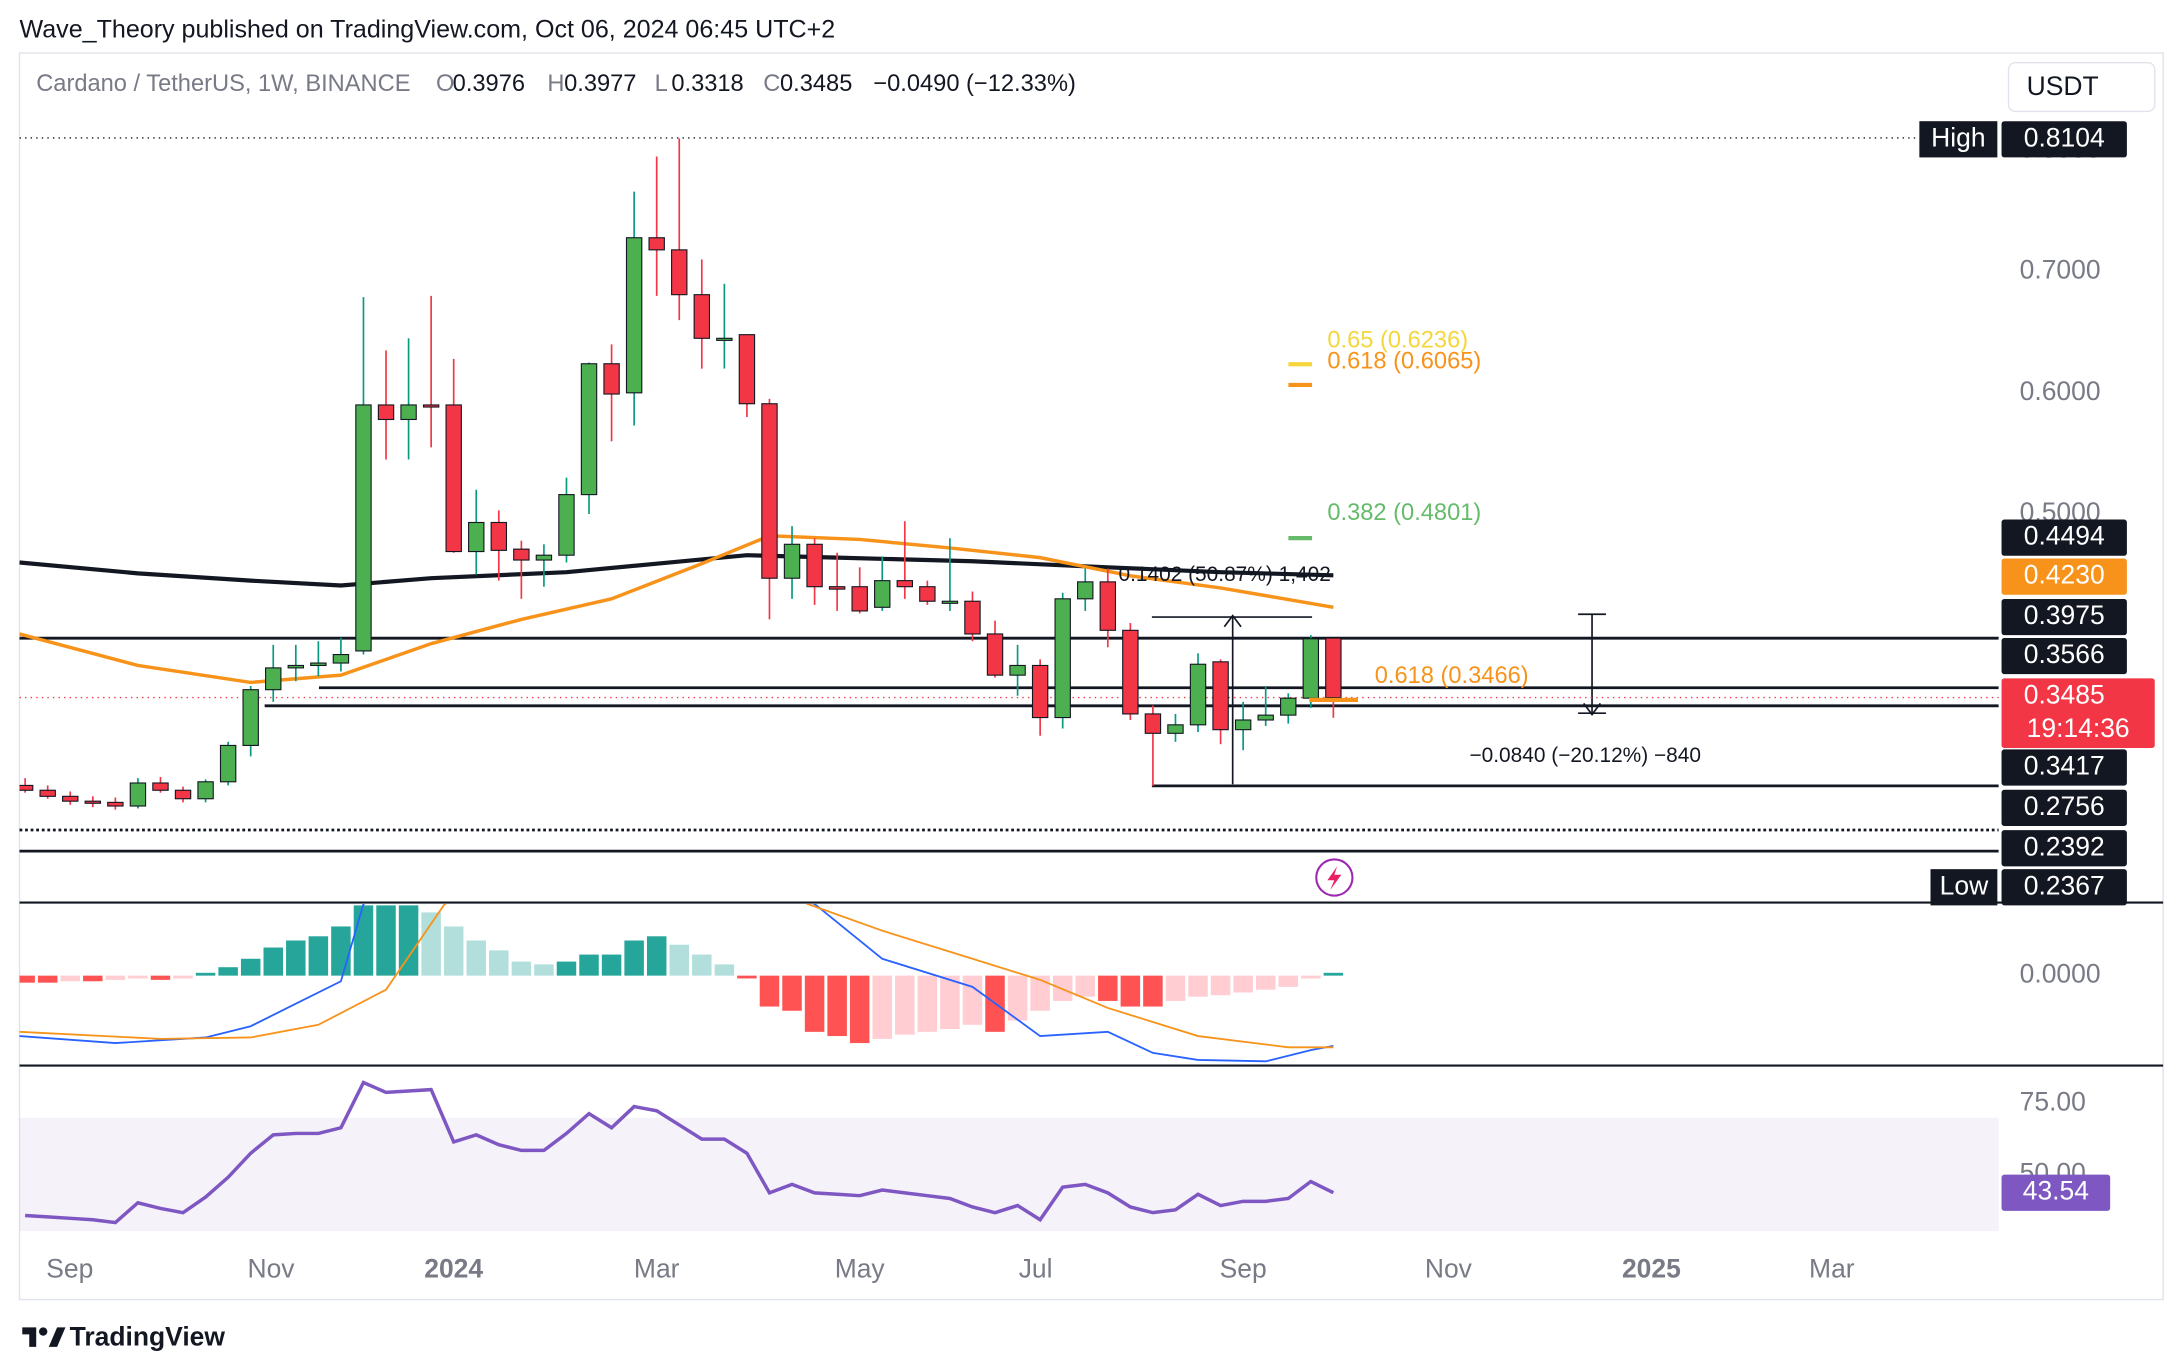  Describe the element at coordinates (676, 570) in the screenshot. I see `moving-average` at that location.